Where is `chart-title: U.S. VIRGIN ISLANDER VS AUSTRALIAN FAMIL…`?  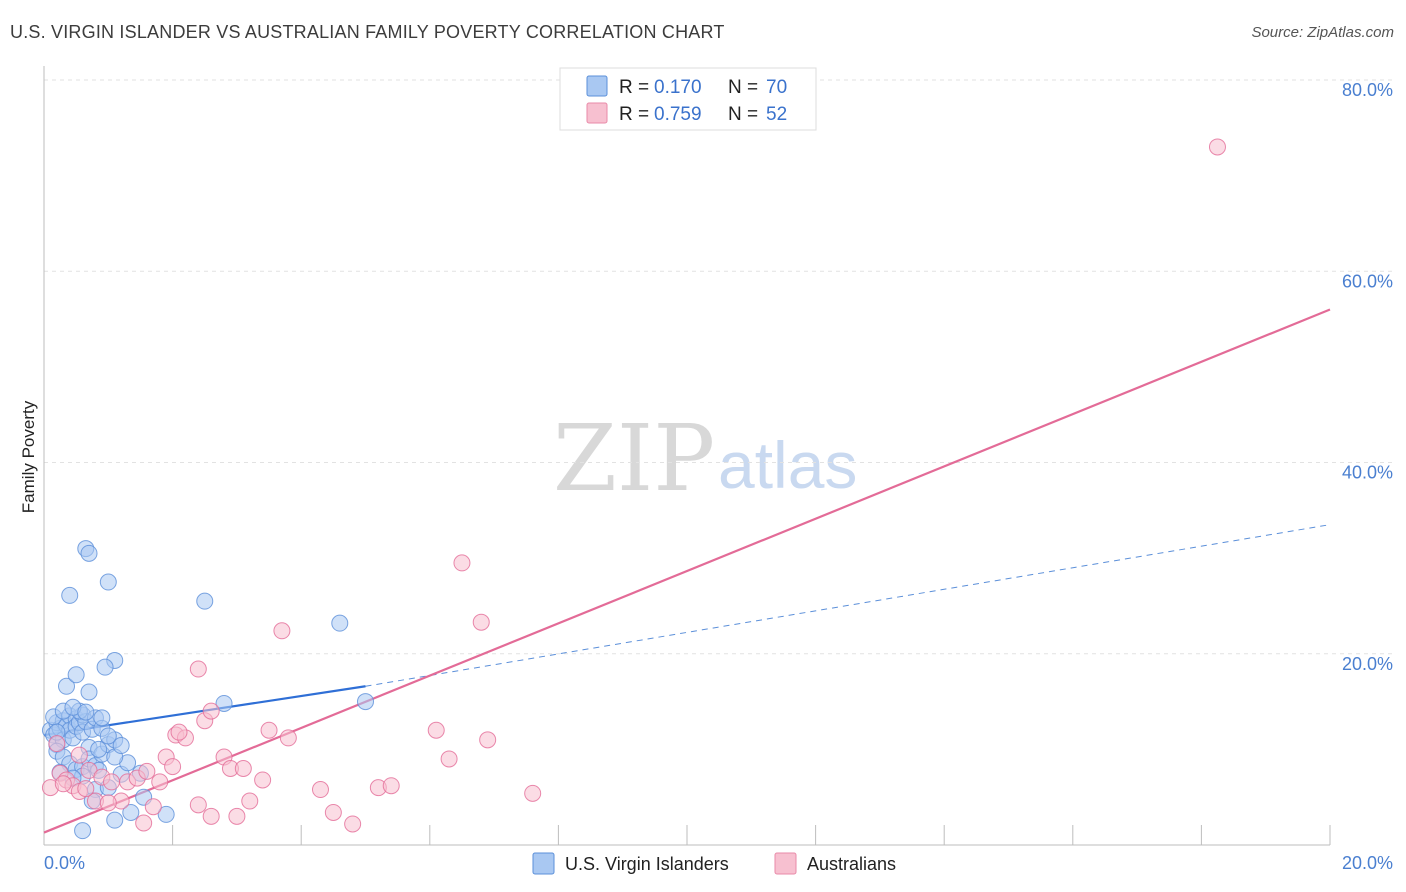 chart-title: U.S. VIRGIN ISLANDER VS AUSTRALIAN FAMIL… is located at coordinates (367, 32).